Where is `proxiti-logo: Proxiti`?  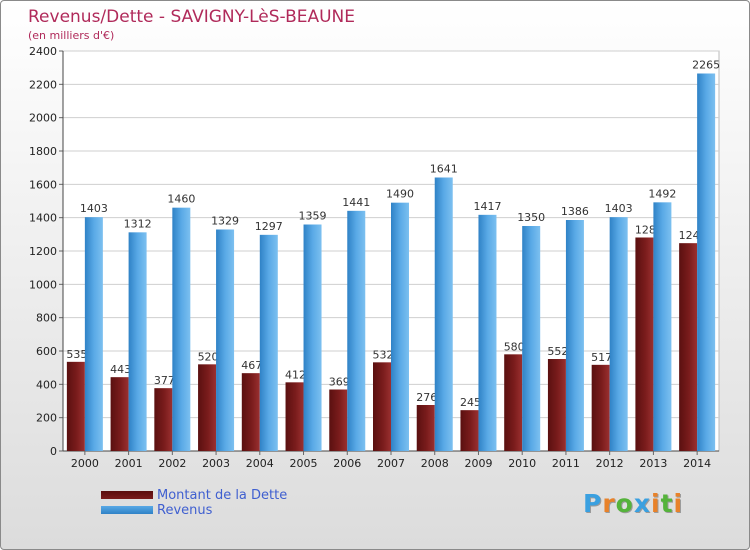
proxiti-logo: Proxiti is located at coordinates (633, 503).